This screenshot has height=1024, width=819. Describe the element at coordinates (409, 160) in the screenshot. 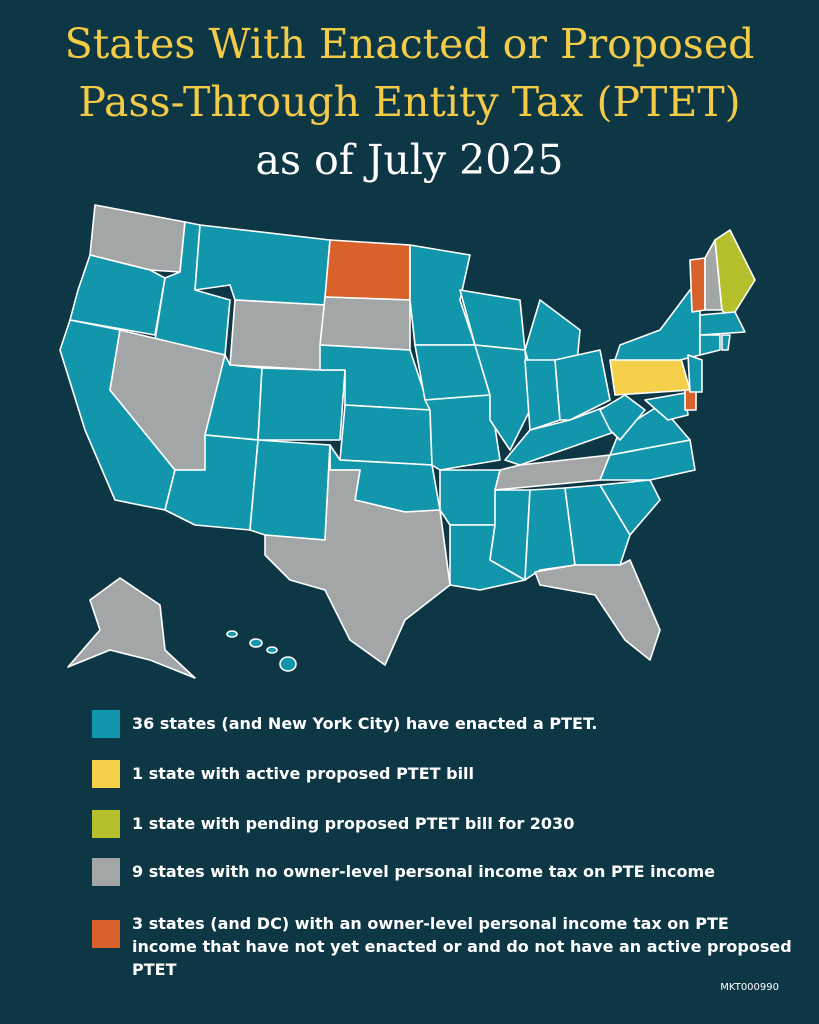

I see `subtitle: as of July 2025` at that location.